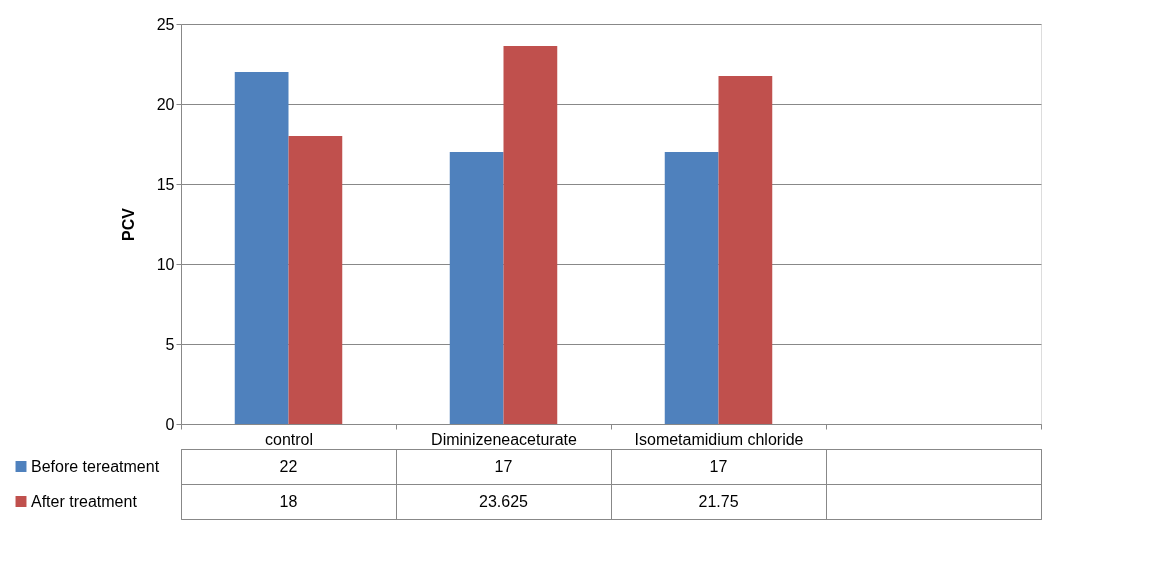 Image resolution: width=1166 pixels, height=577 pixels. Describe the element at coordinates (719, 439) in the screenshot. I see `x-tick-label: Isometamidium chloride` at that location.